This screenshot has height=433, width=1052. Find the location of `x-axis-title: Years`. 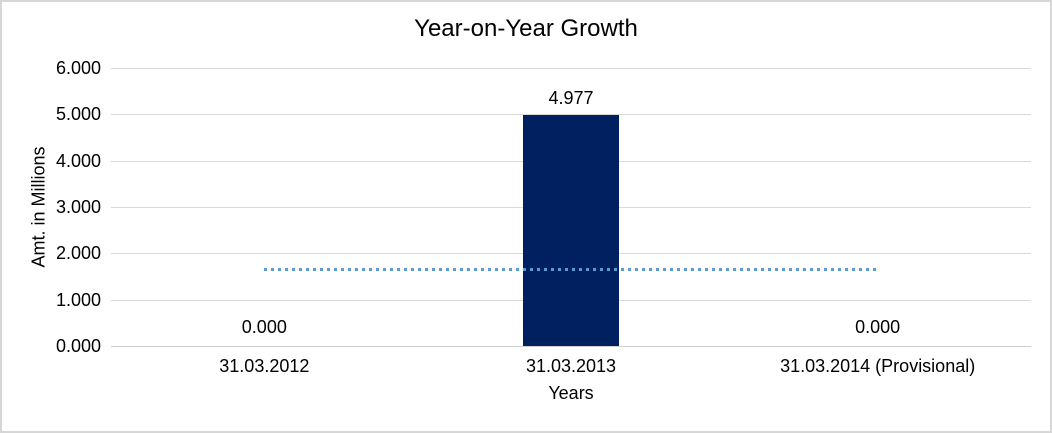

x-axis-title: Years is located at coordinates (571, 393).